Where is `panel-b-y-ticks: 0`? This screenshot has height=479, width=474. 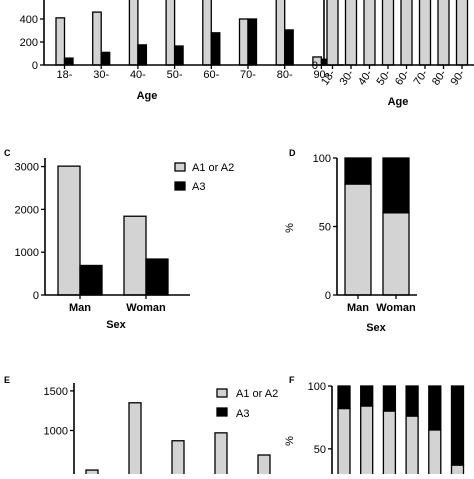 panel-b-y-ticks: 0 is located at coordinates (393, 36).